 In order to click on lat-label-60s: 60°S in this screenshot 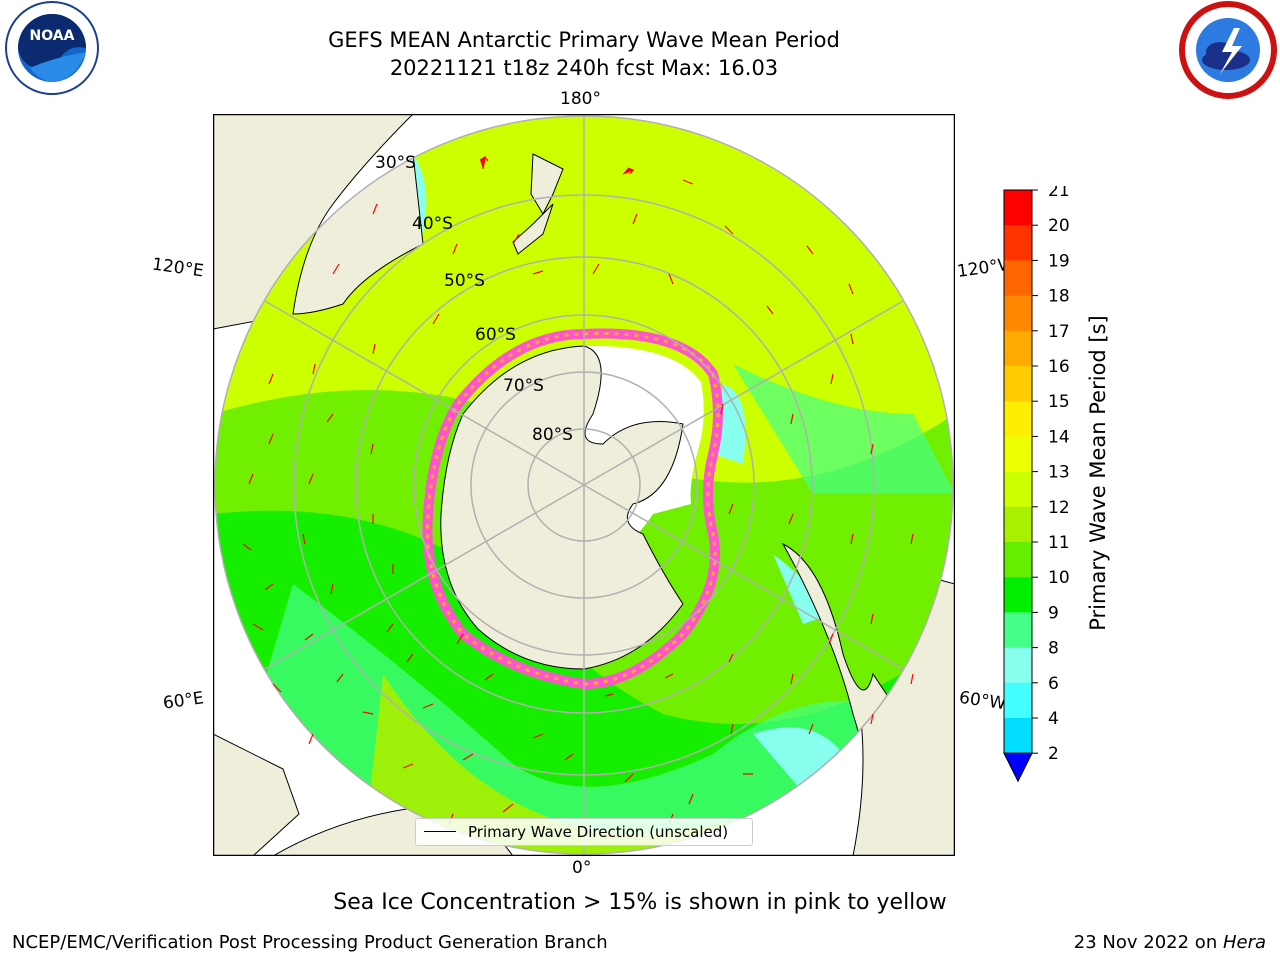, I will do `click(495, 335)`.